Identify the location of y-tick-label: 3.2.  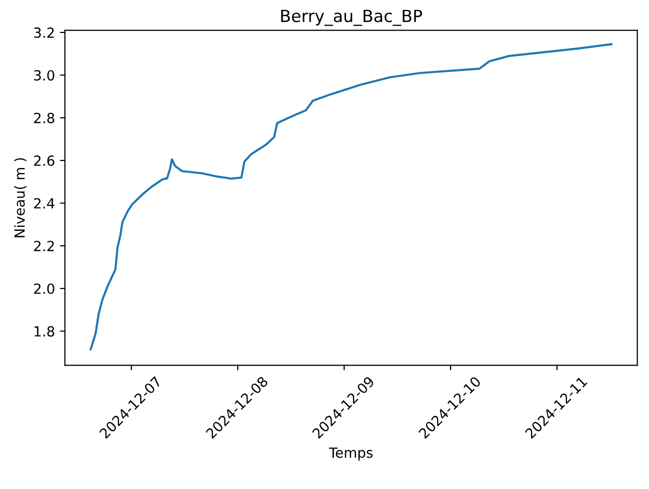
(44, 32).